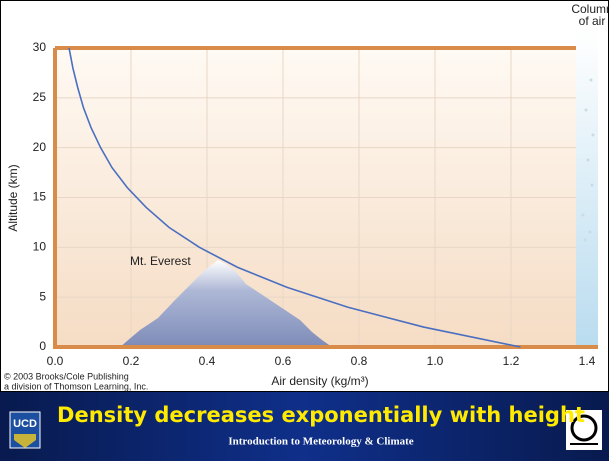  I want to click on logo-right, so click(584, 430).